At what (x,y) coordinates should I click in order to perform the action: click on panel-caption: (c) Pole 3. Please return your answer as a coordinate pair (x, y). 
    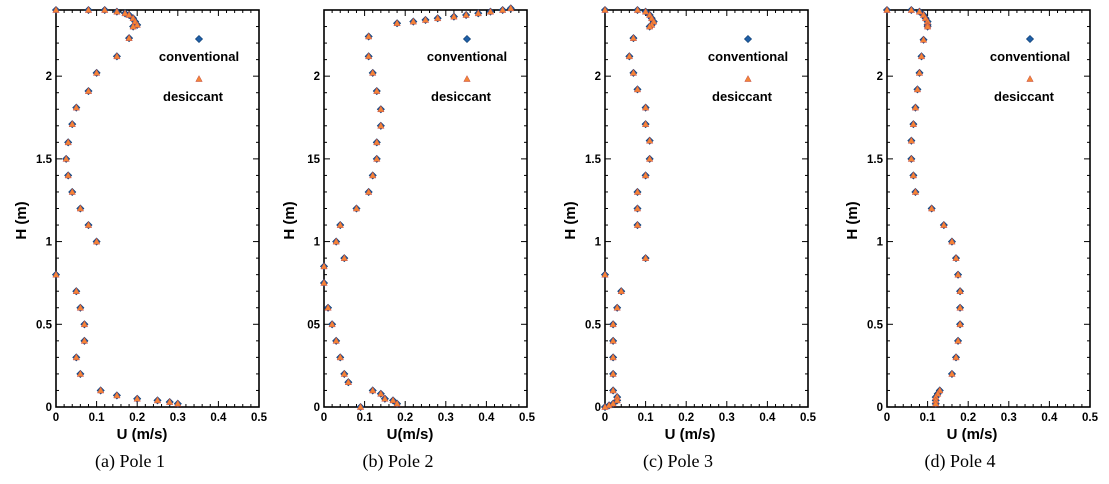
    Looking at the image, I should click on (678, 461).